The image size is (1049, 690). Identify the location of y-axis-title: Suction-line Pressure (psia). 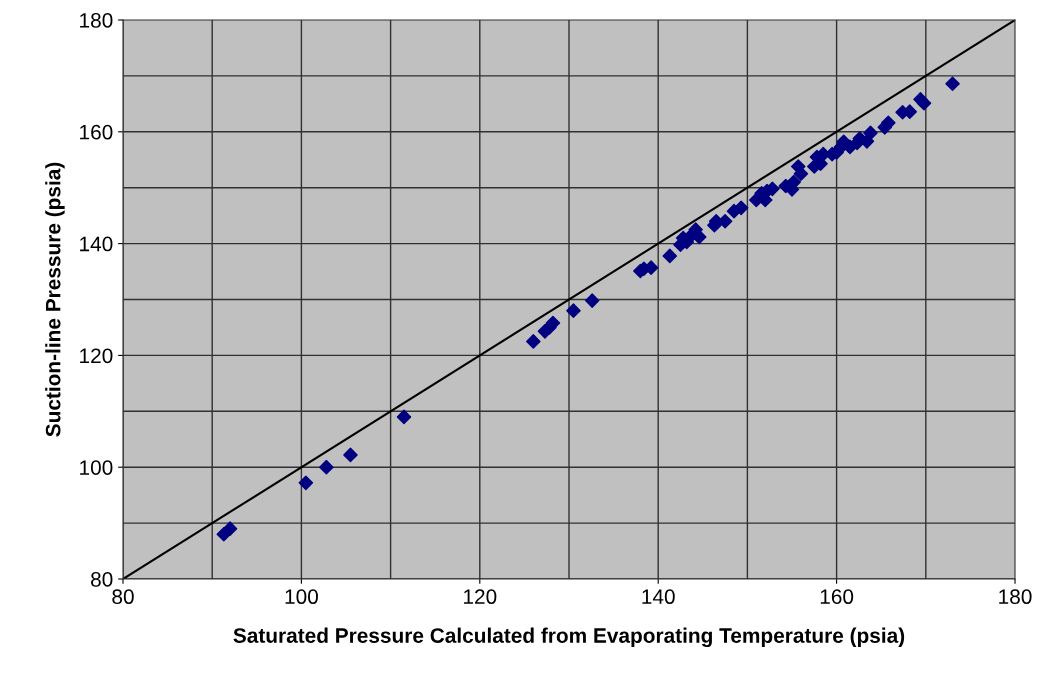
(55, 299).